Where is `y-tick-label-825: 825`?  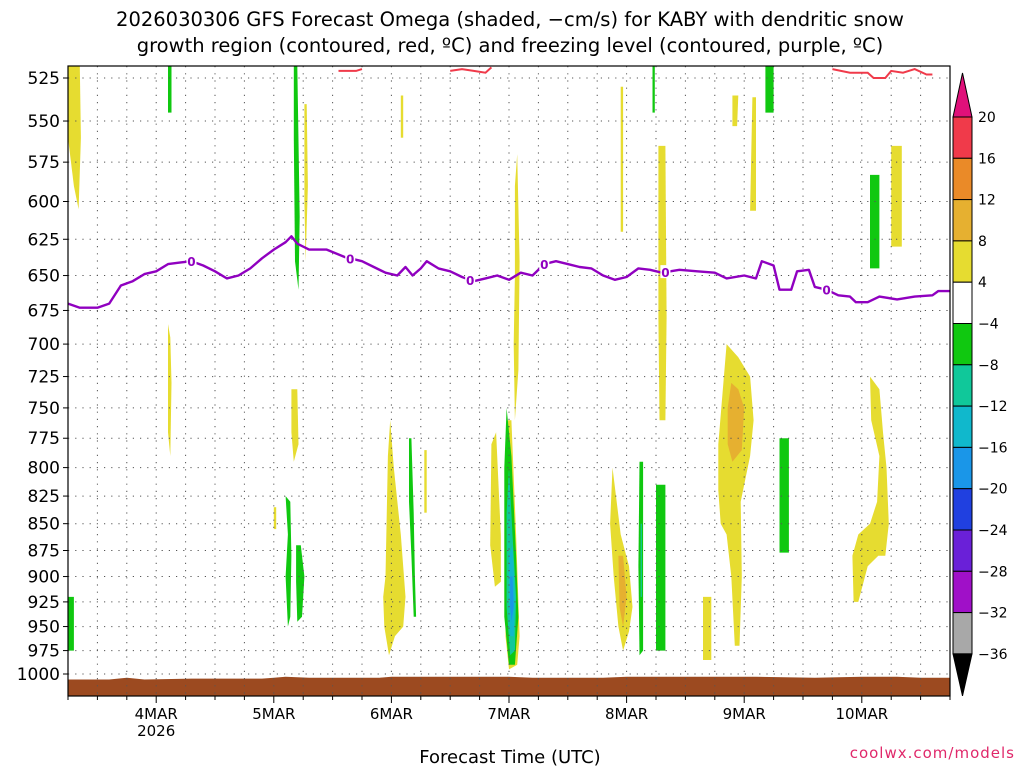 y-tick-label-825: 825 is located at coordinates (44, 497).